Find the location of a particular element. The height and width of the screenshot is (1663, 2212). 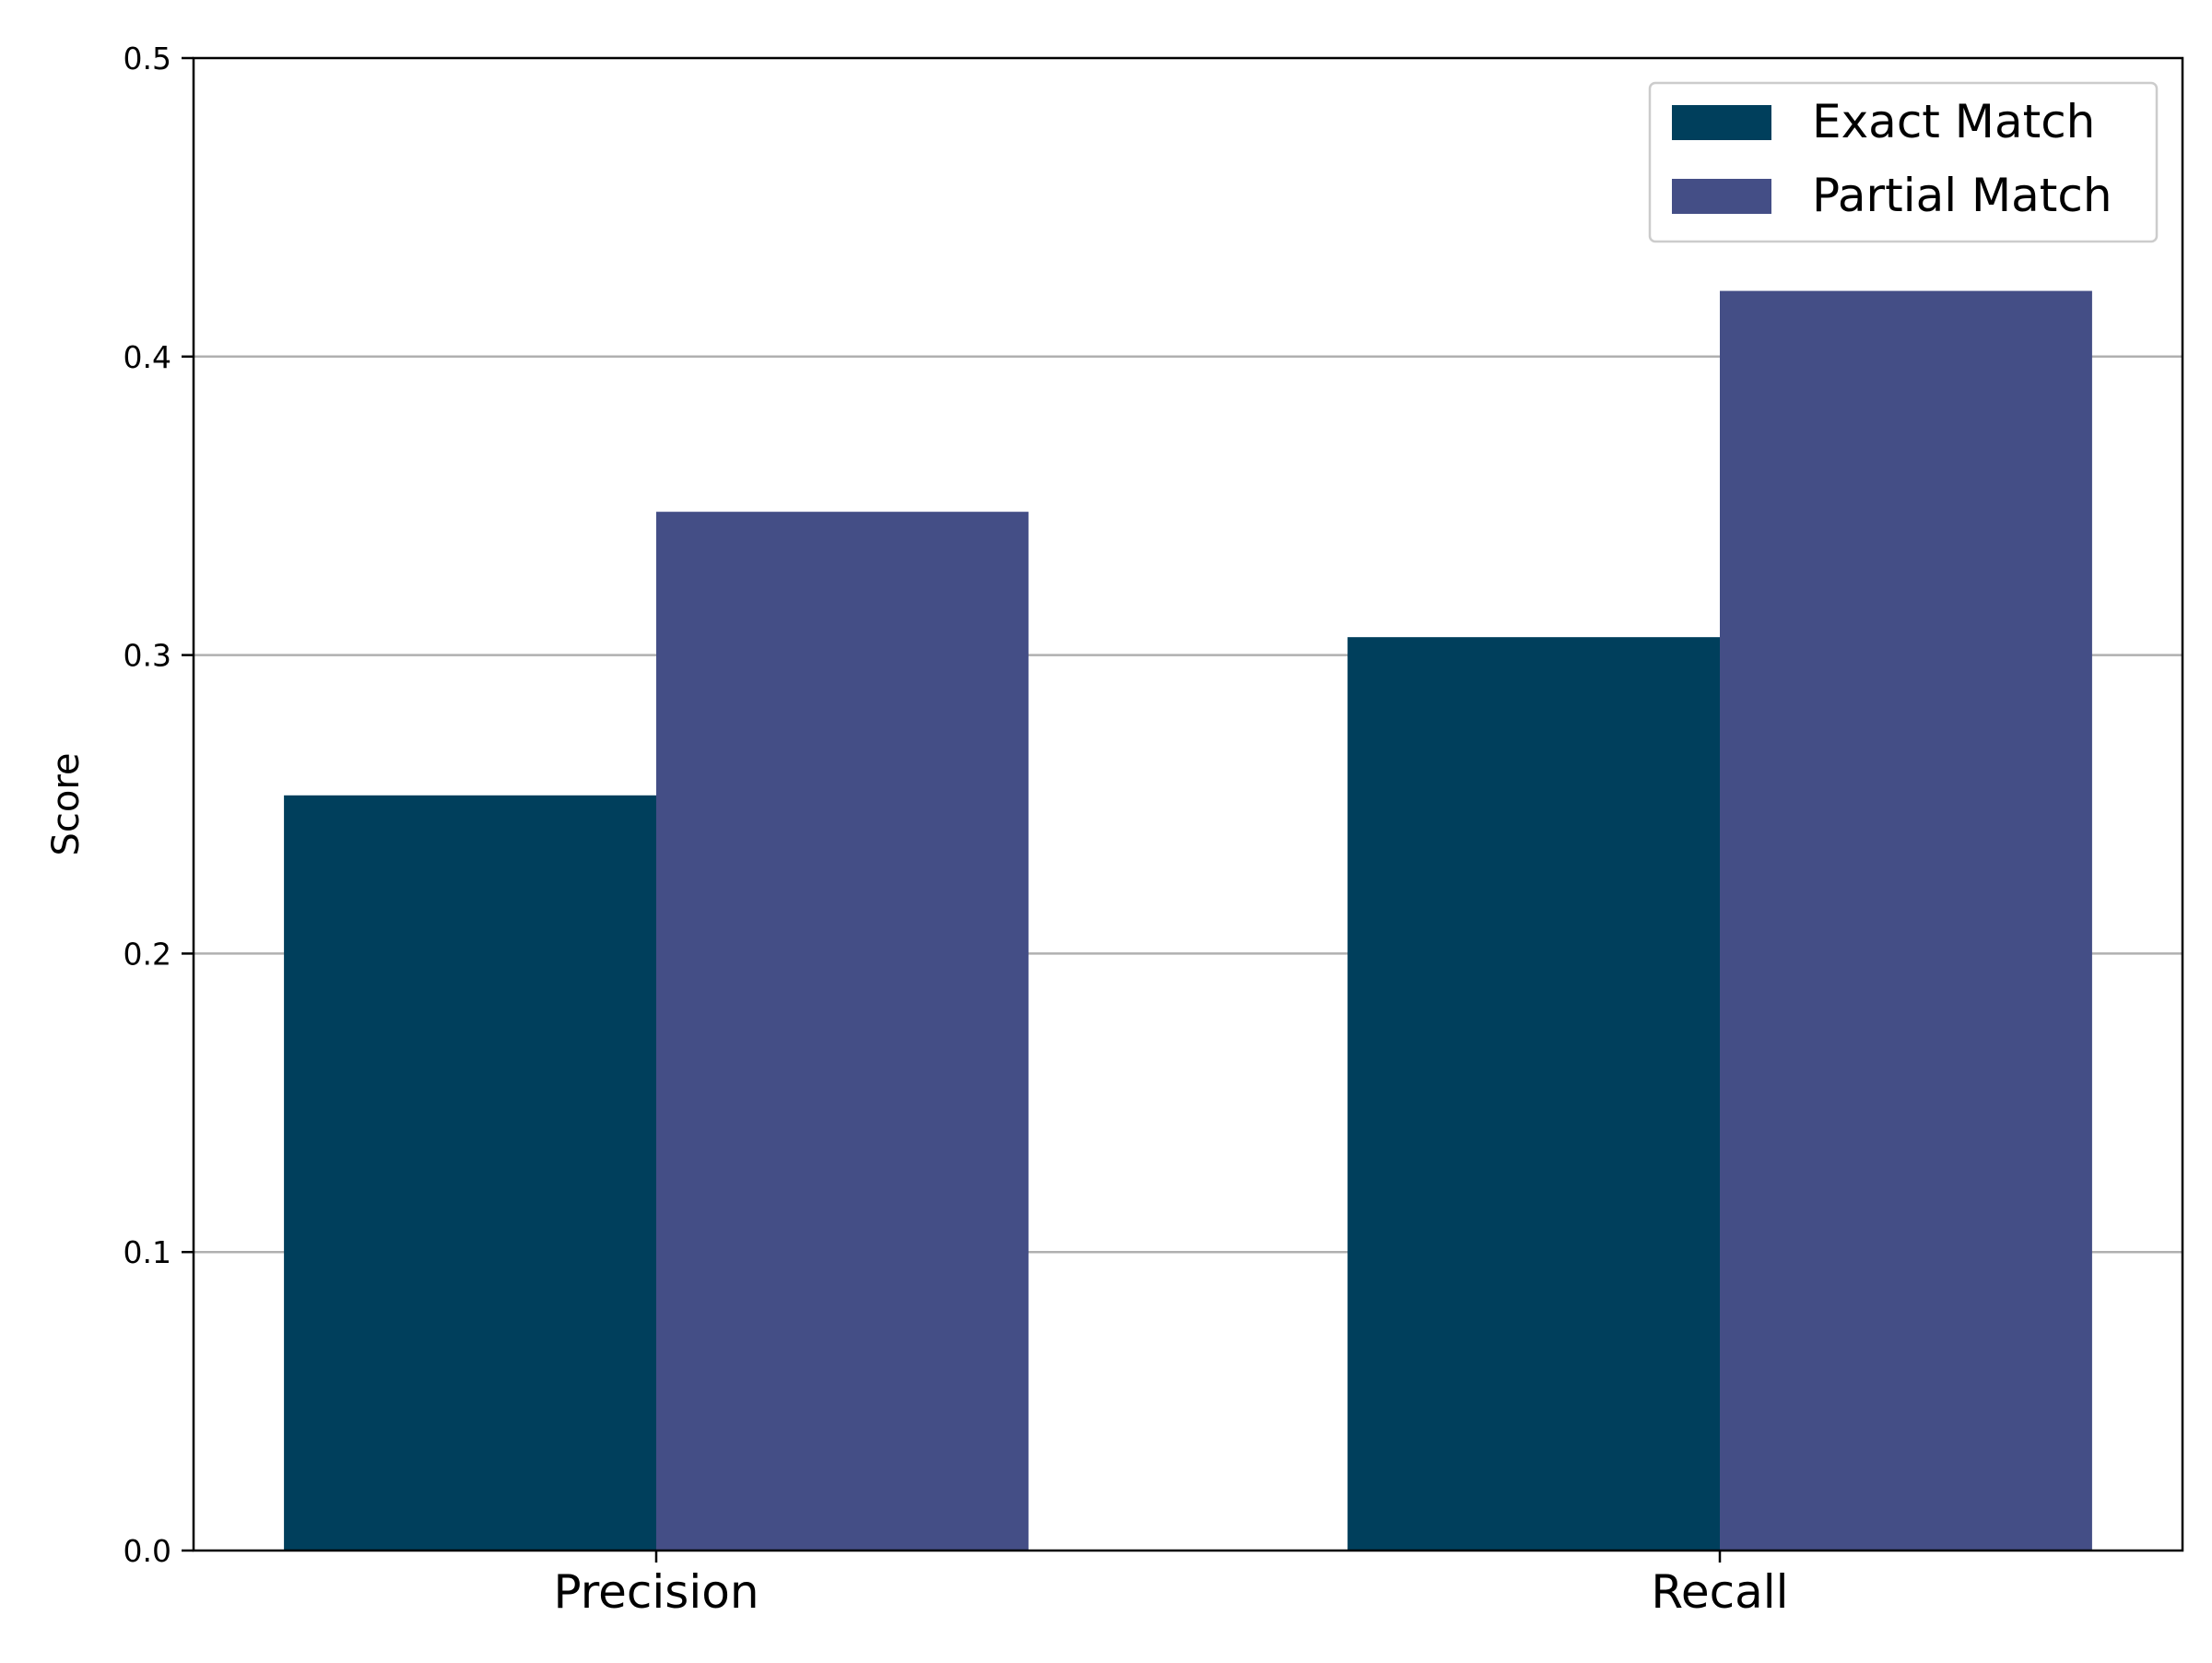

y-tick-label: 0.2 is located at coordinates (147, 954).